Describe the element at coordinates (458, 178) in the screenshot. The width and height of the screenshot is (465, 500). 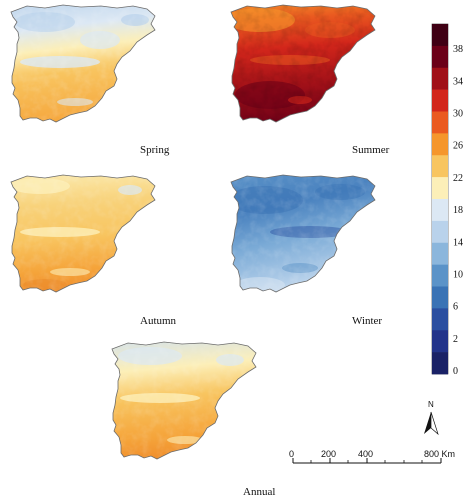
I see `colorbar-tick-label: 22` at that location.